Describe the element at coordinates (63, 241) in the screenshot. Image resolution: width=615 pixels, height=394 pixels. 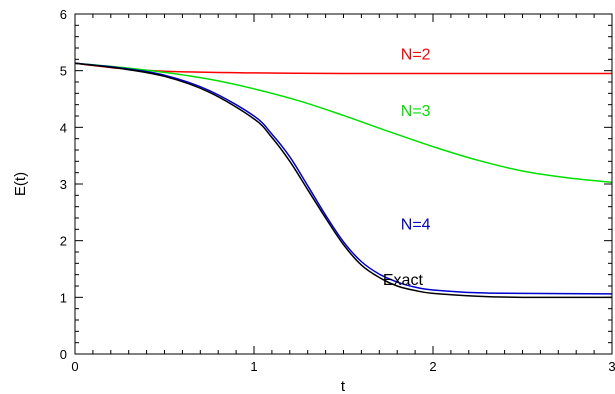
I see `y-tick-label: 2` at that location.